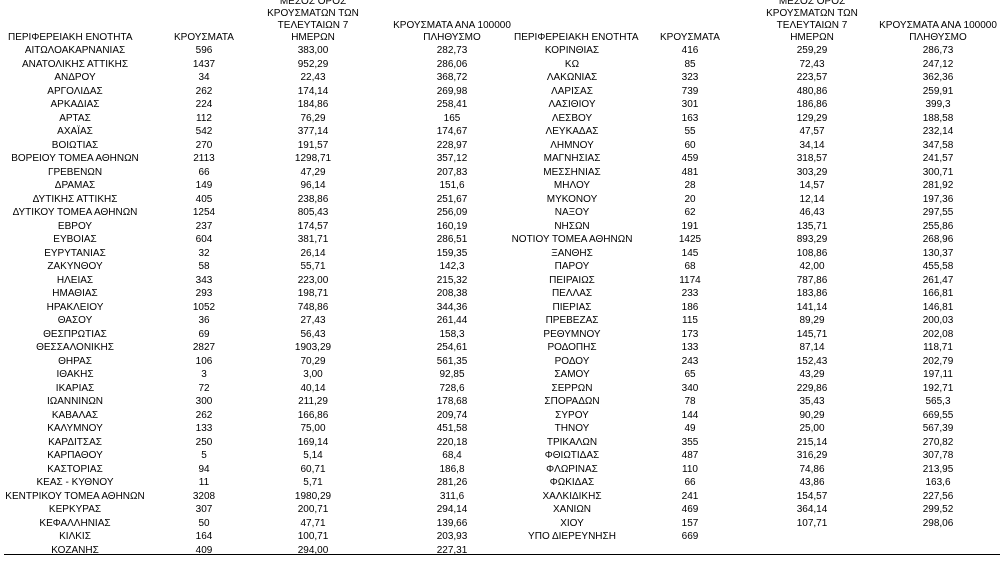  What do you see at coordinates (313, 347) in the screenshot?
I see `weekly-average-cell: 1903,29` at bounding box center [313, 347].